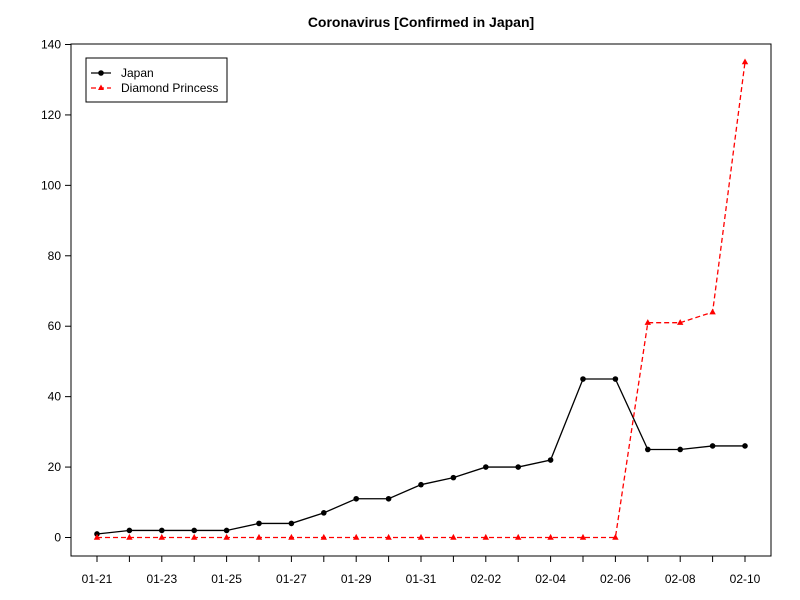 This screenshot has width=800, height=600. What do you see at coordinates (55, 326) in the screenshot?
I see `y-tick-label: 60` at bounding box center [55, 326].